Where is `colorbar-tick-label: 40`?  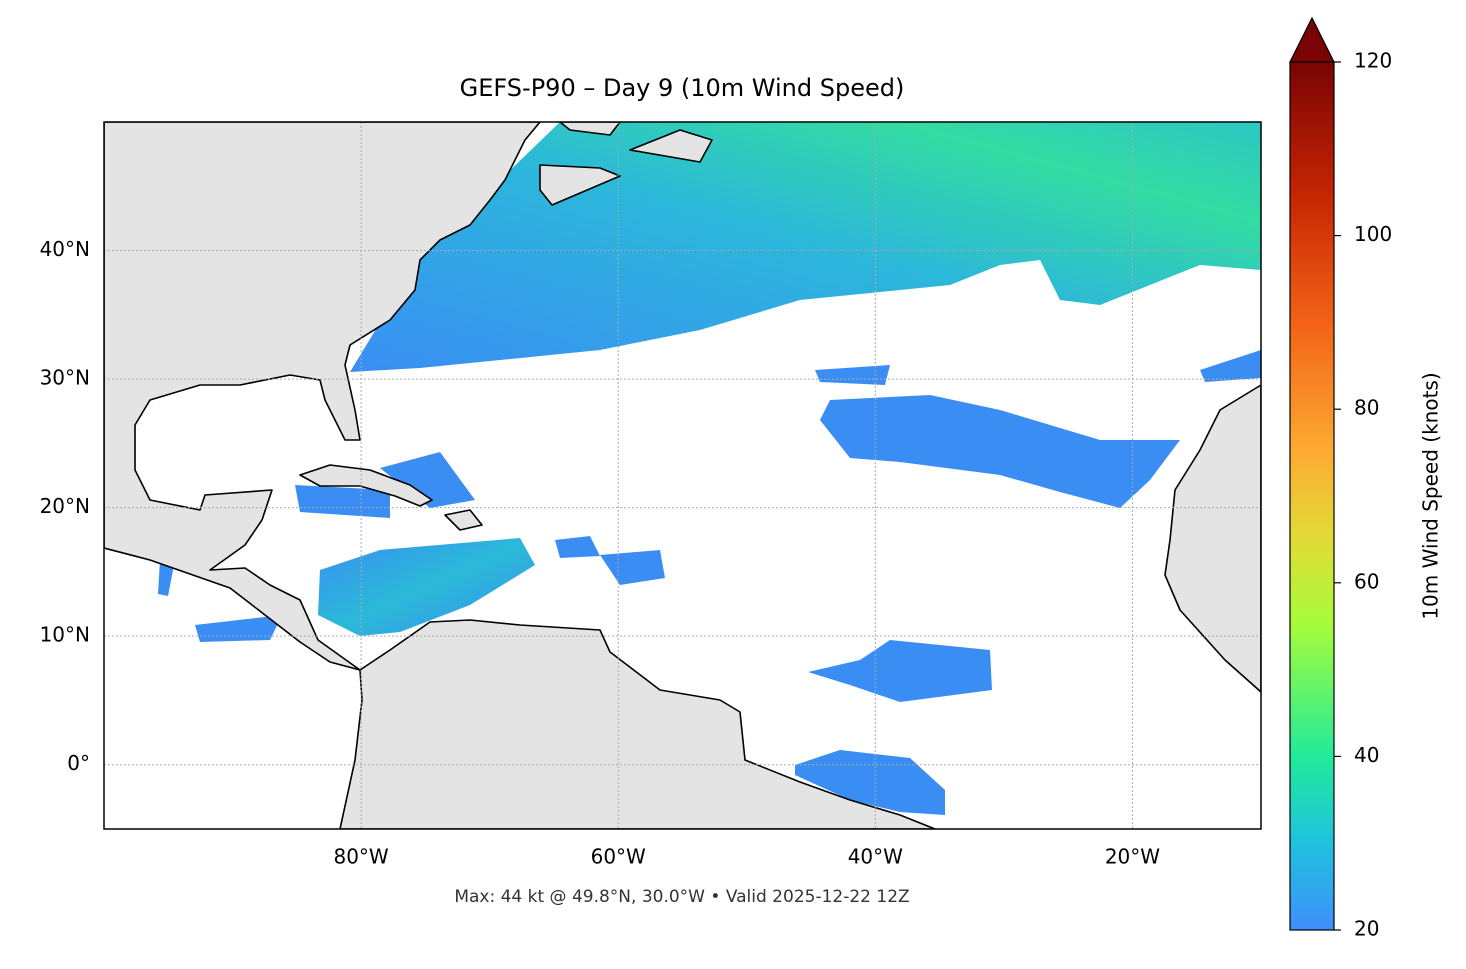
colorbar-tick-label: 40 is located at coordinates (1366, 755).